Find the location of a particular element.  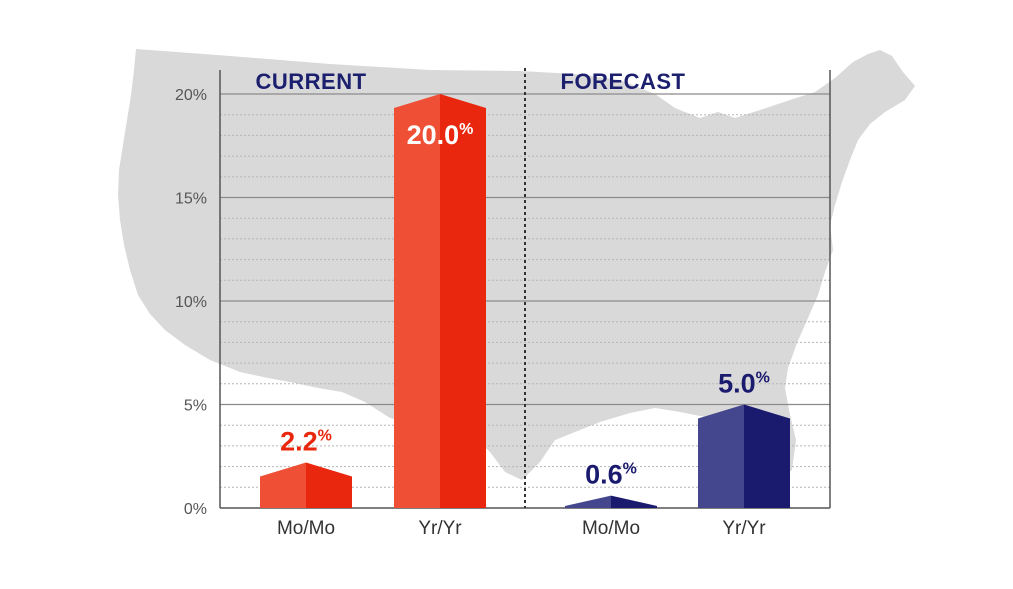

section-title-current: CURRENT is located at coordinates (310, 81).